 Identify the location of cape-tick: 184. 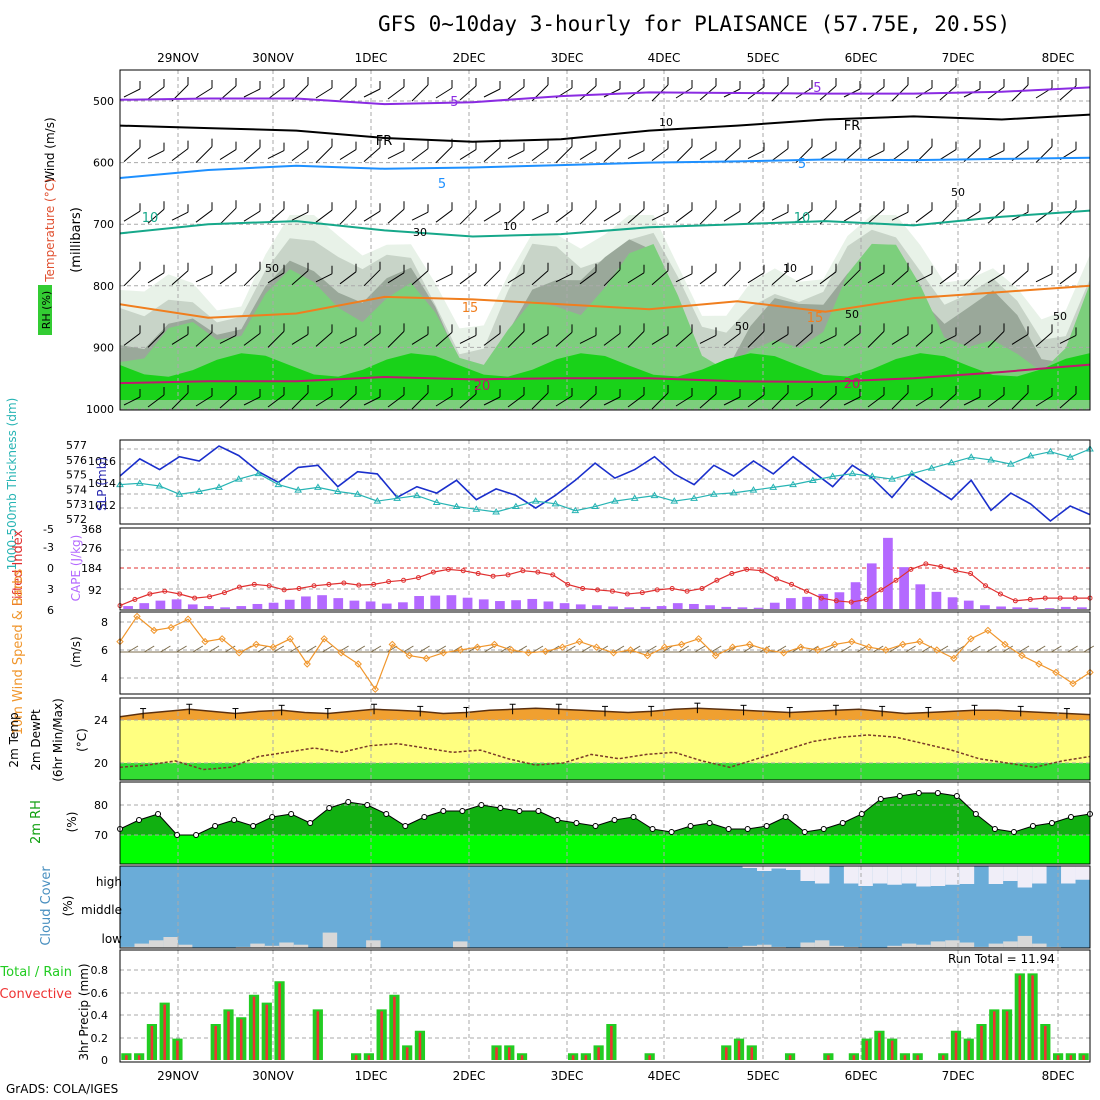
(91, 568).